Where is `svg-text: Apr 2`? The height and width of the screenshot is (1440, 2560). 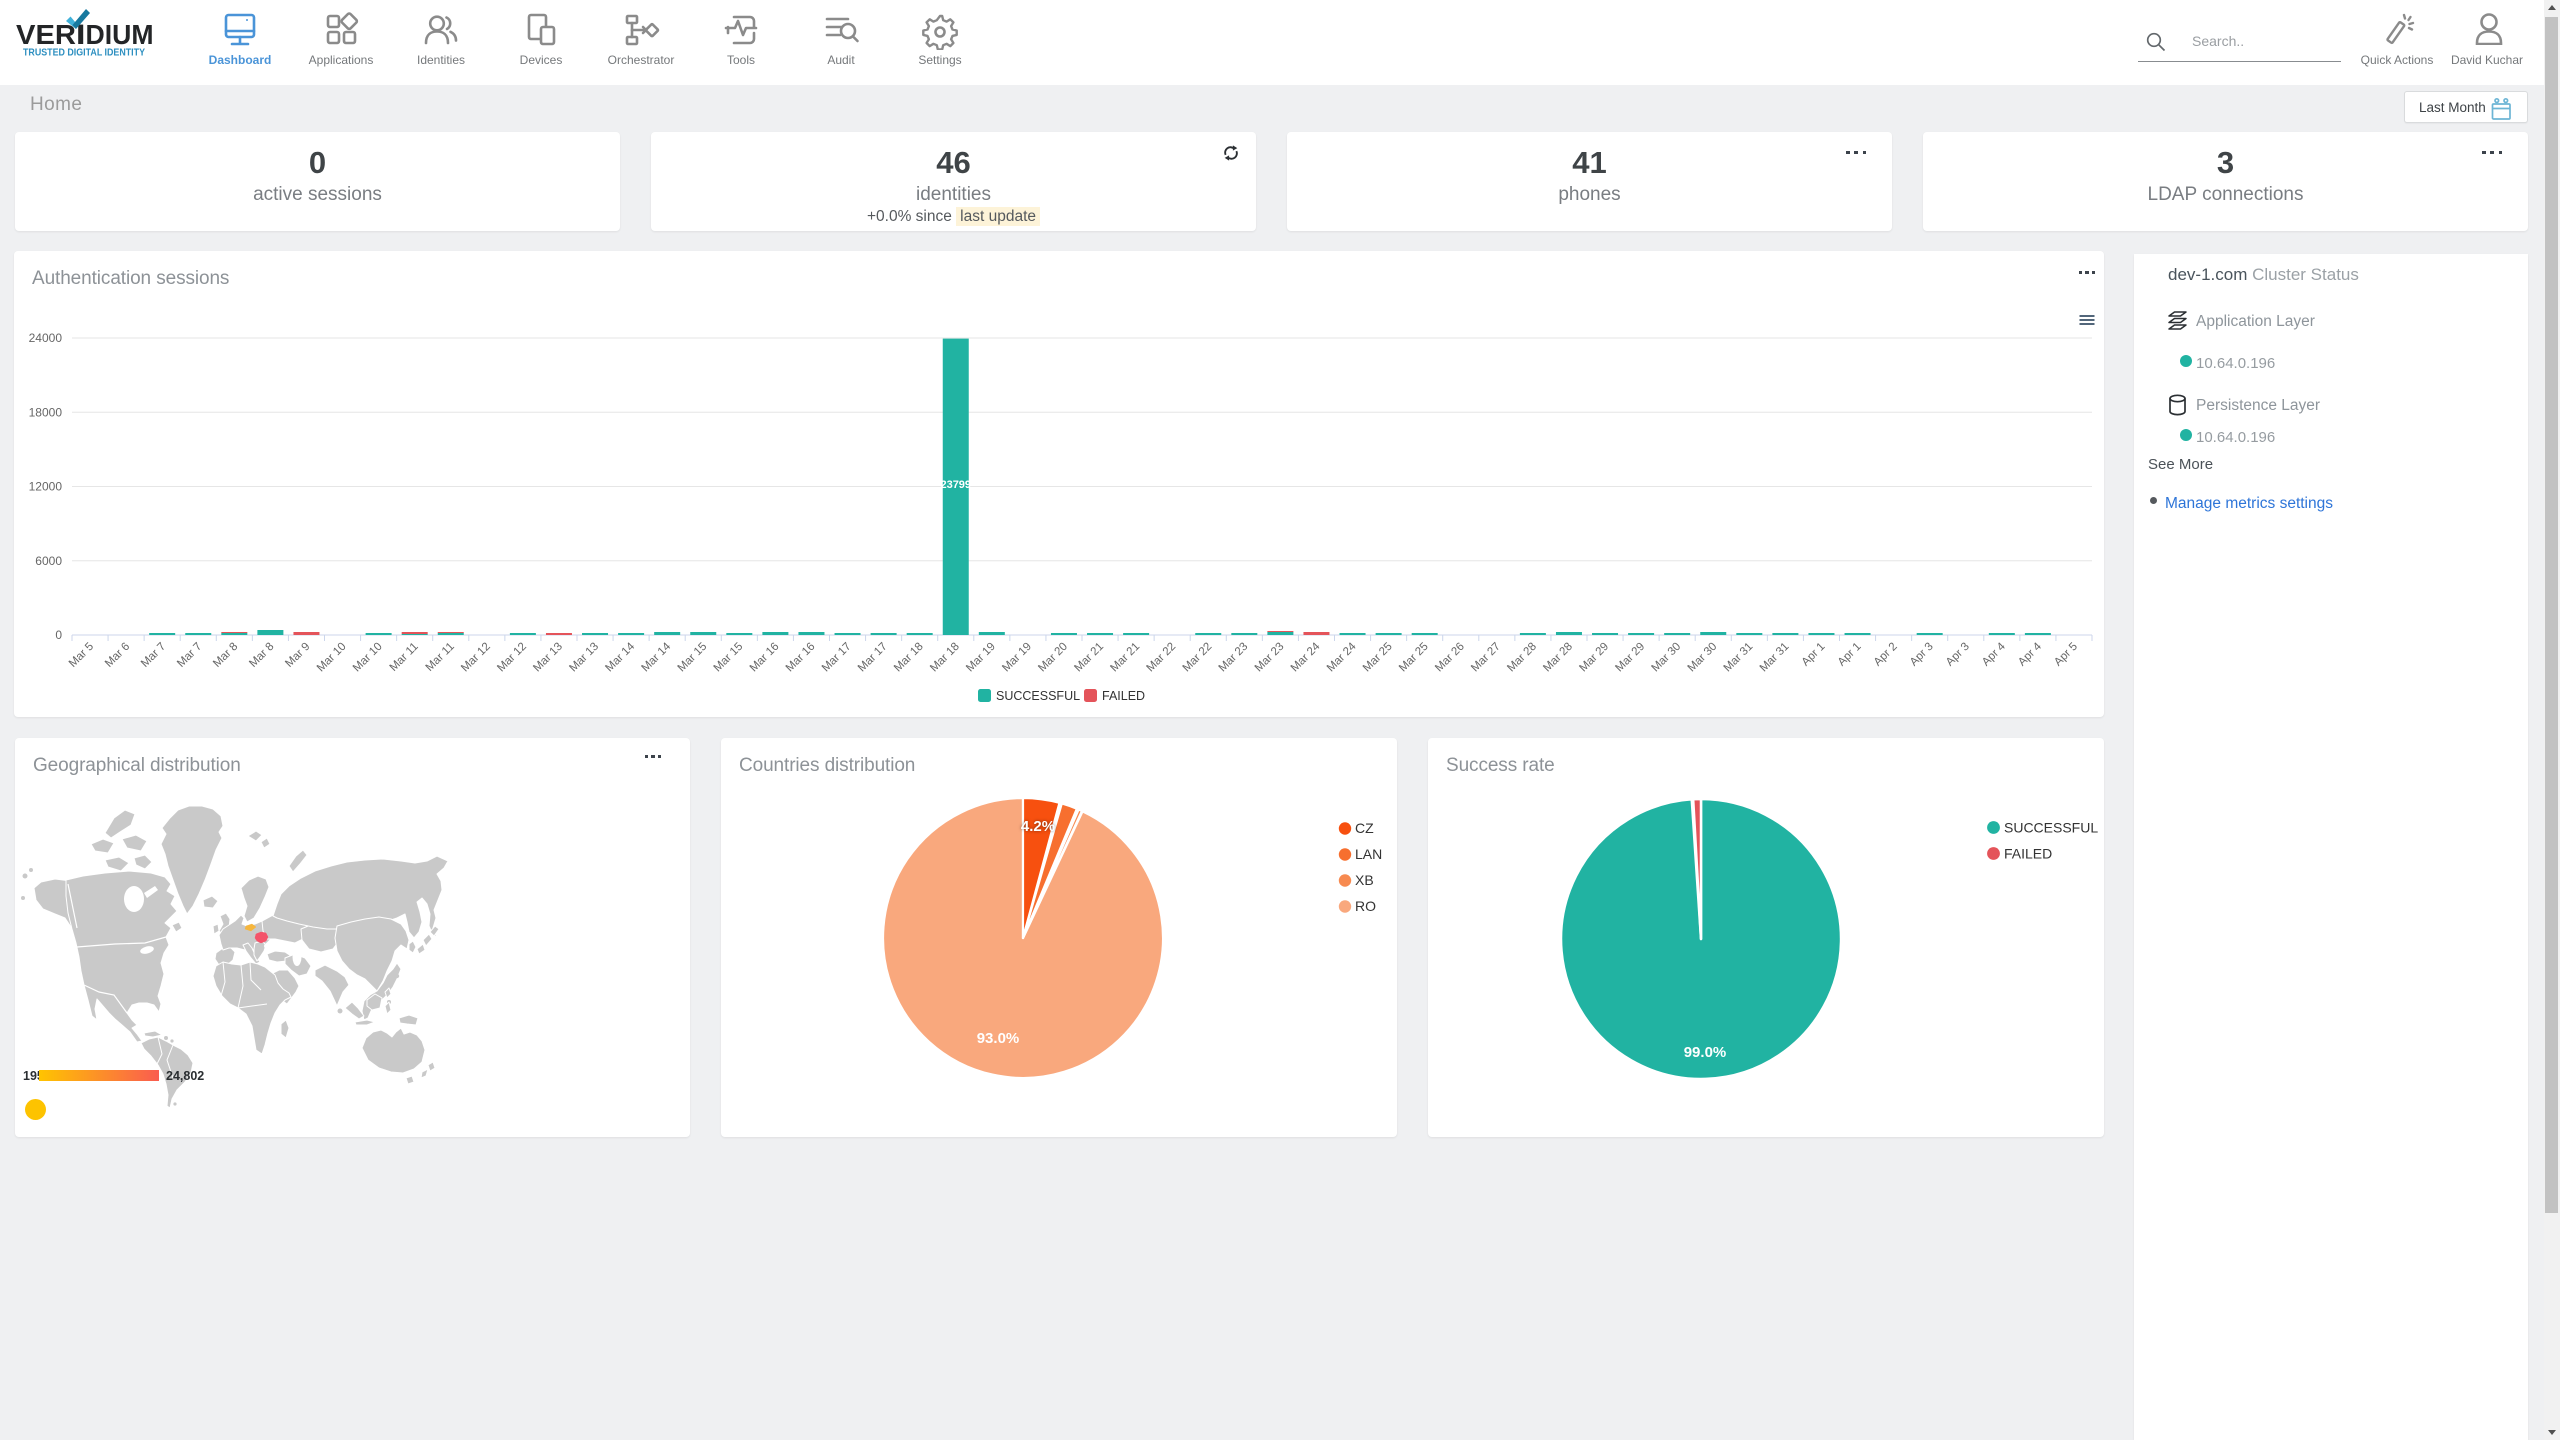 svg-text: Apr 2 is located at coordinates (1886, 655).